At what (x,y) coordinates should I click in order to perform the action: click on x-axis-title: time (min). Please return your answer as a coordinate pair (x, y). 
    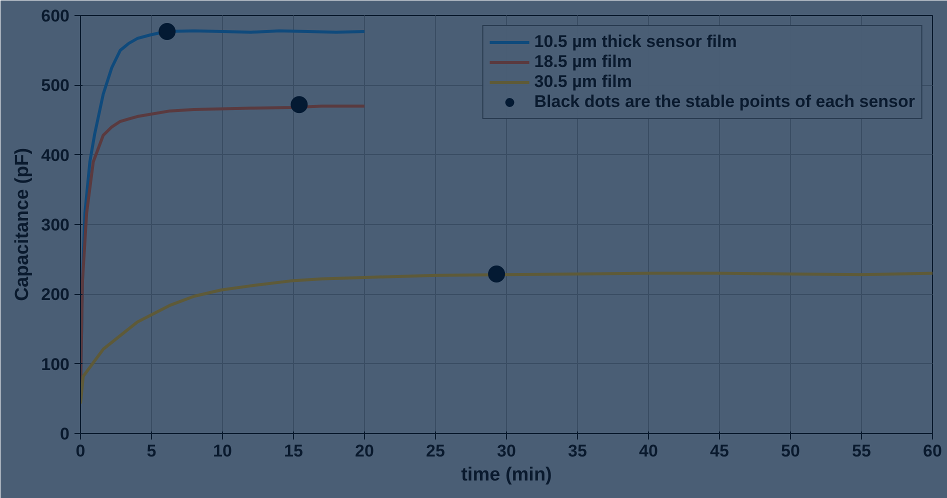
    Looking at the image, I should click on (506, 475).